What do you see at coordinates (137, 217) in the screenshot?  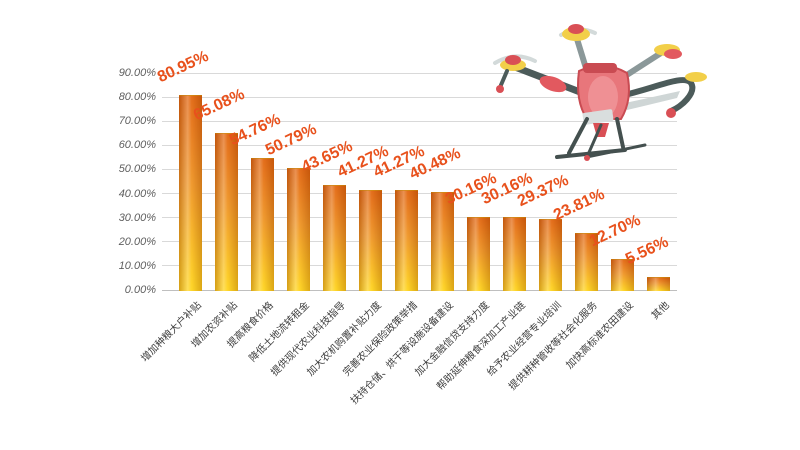 I see `y-tick-label: 30.00%` at bounding box center [137, 217].